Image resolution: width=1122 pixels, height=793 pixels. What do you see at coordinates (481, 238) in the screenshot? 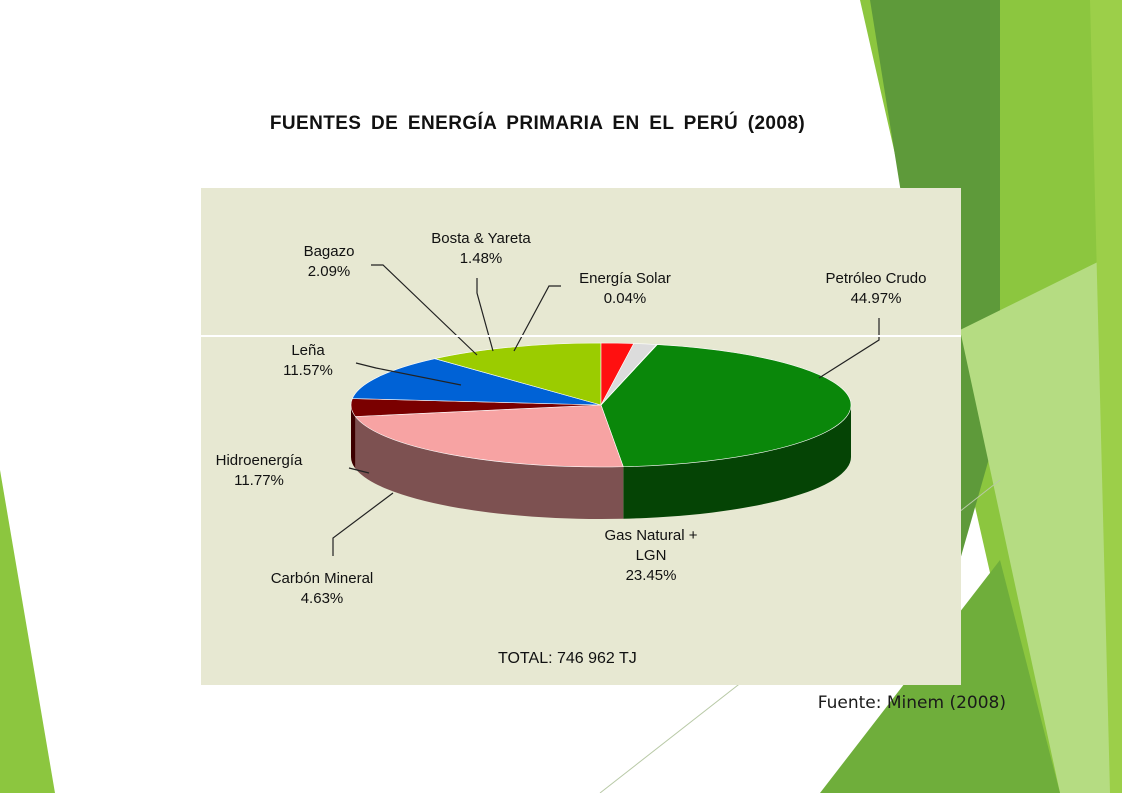
I see `slice-name-bosta-yareta: Bosta & Yareta` at bounding box center [481, 238].